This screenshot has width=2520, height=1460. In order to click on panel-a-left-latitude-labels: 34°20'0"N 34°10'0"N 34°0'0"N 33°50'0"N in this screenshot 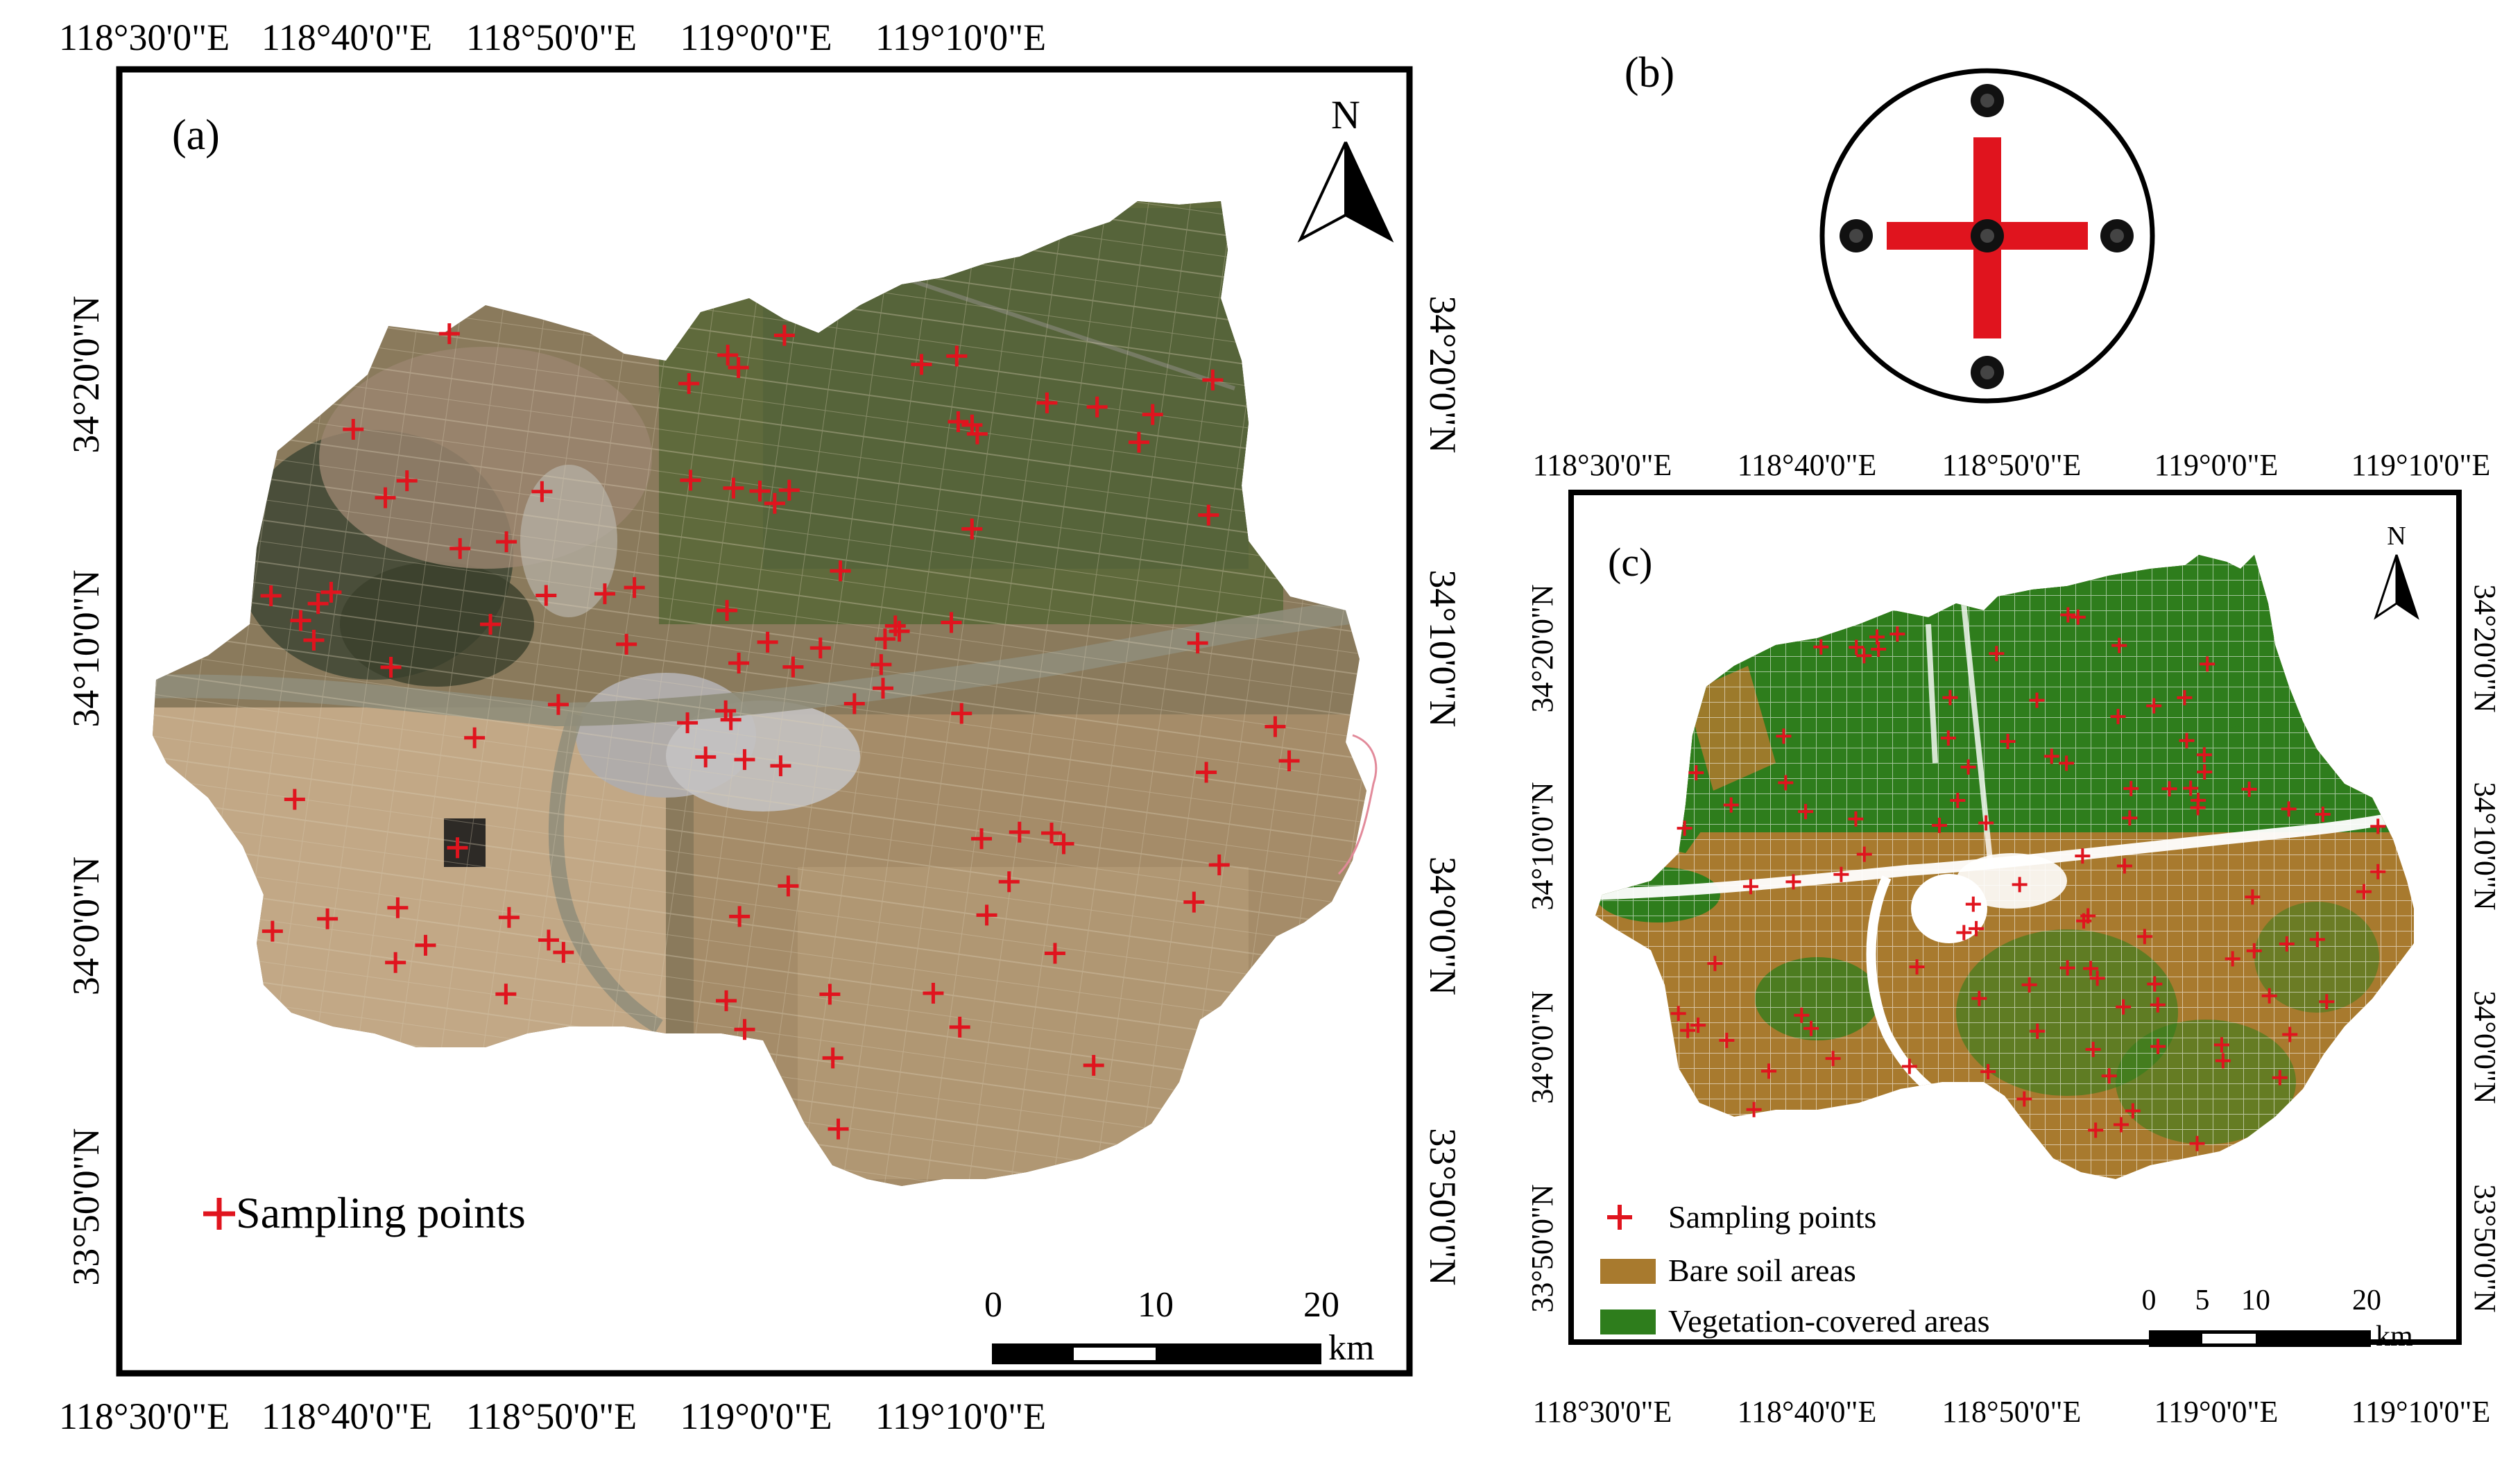, I will do `click(86, 790)`.